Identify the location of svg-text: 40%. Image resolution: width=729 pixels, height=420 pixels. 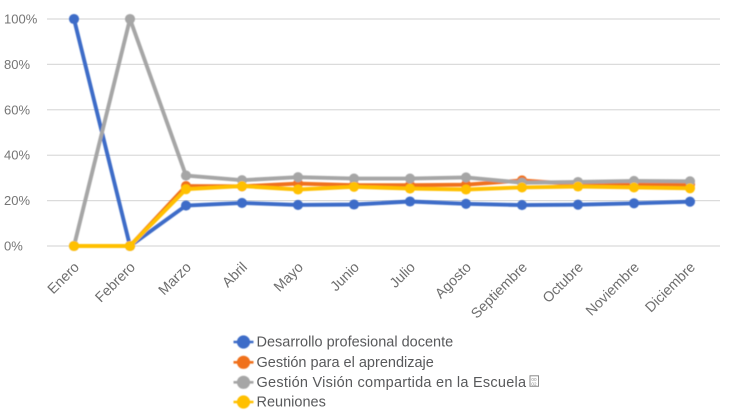
(17, 155).